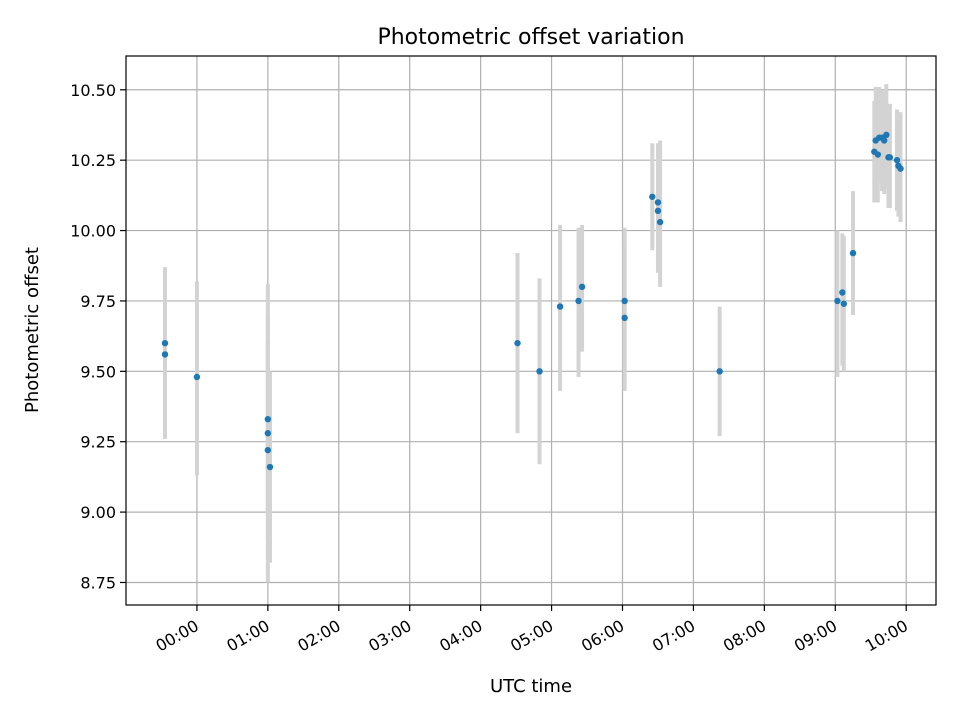 The image size is (960, 720). I want to click on x-tick-label: 01:00, so click(247, 636).